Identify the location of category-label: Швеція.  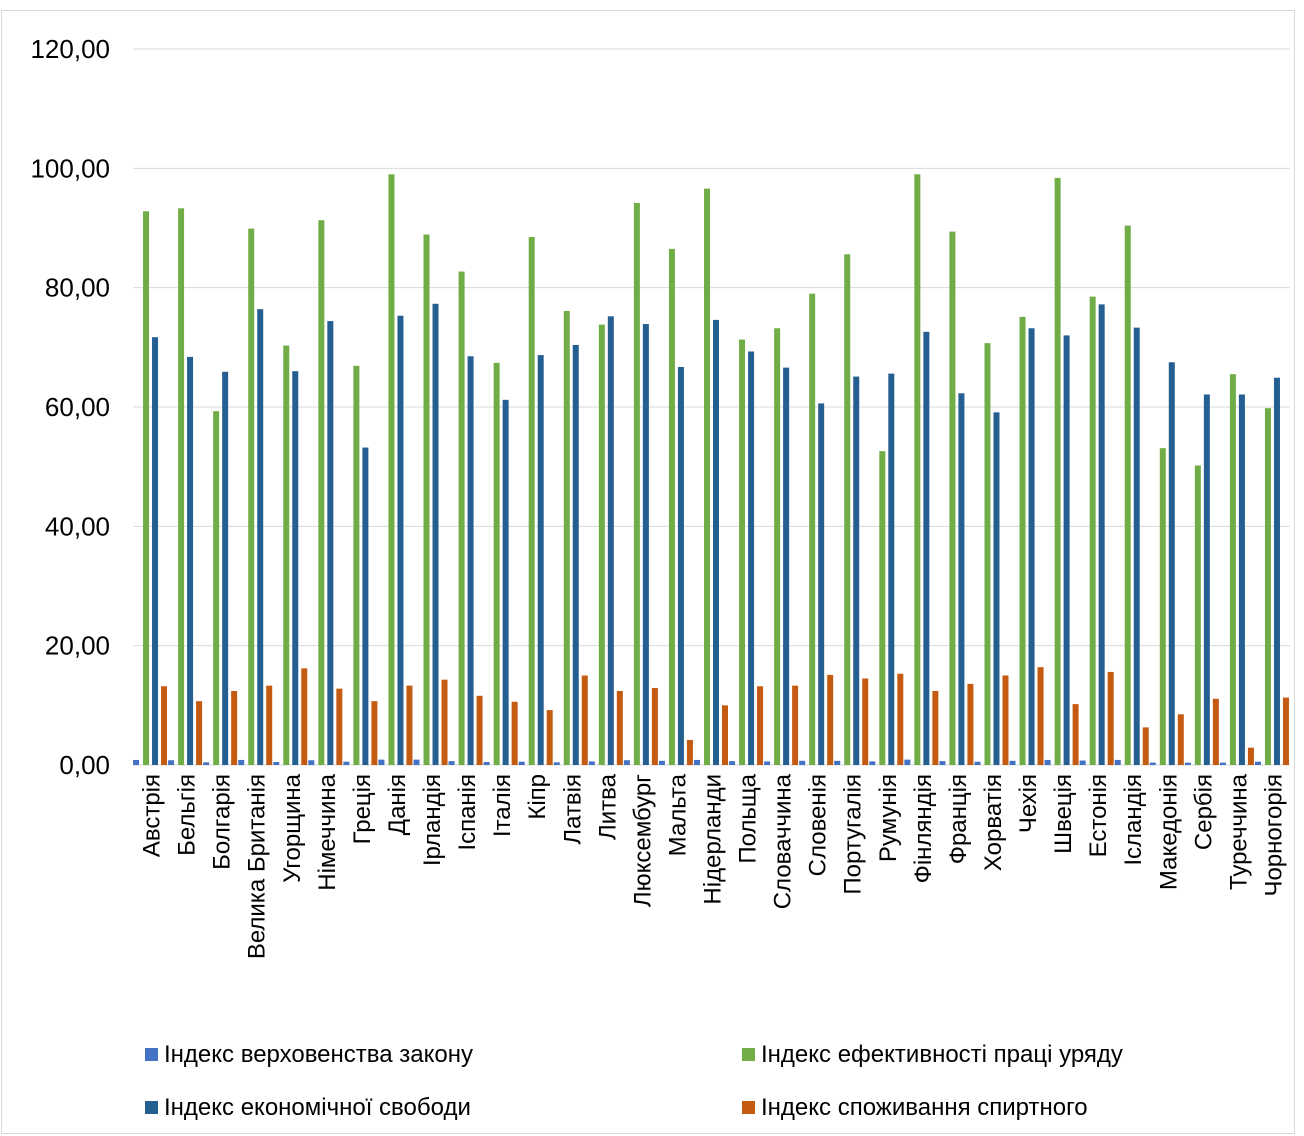
(1063, 814).